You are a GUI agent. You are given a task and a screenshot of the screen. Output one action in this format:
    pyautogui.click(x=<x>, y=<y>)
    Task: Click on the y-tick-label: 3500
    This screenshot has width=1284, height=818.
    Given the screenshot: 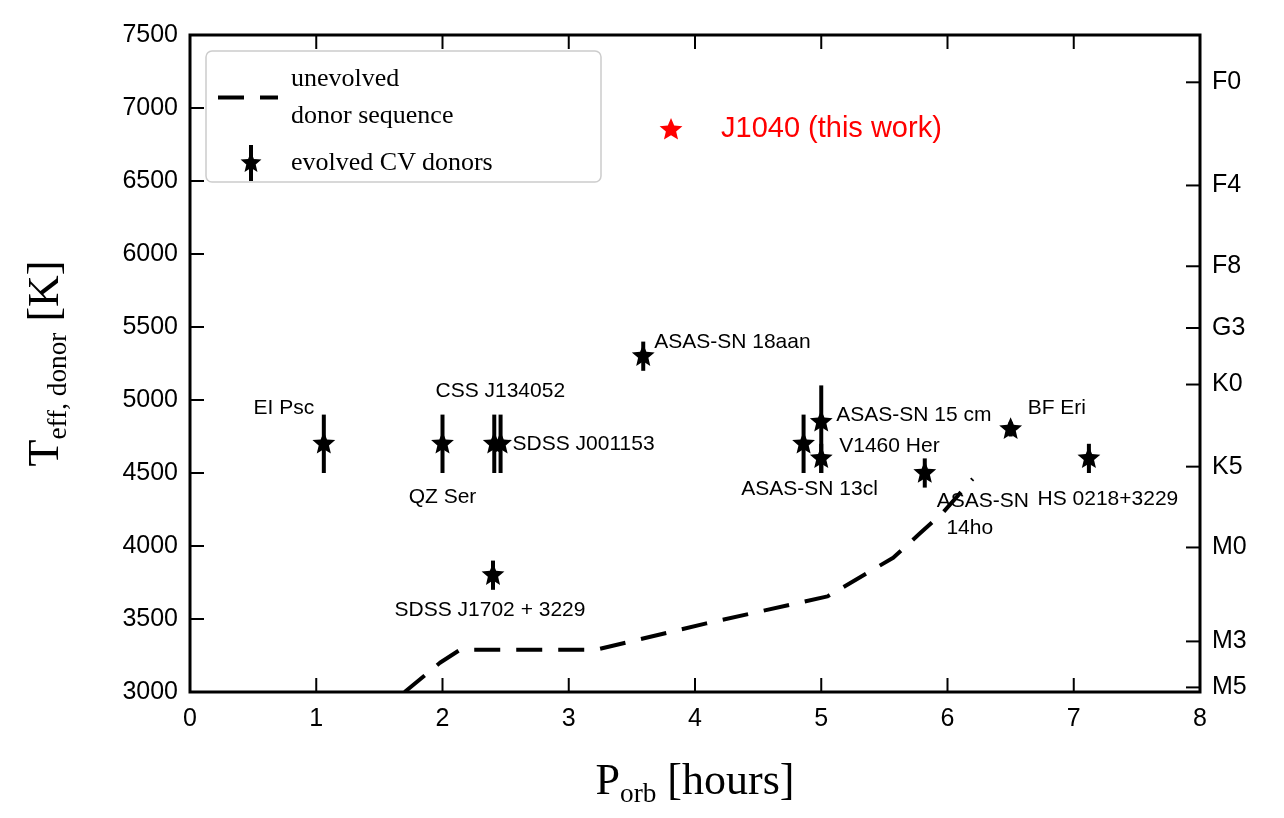 What is the action you would take?
    pyautogui.click(x=150, y=616)
    